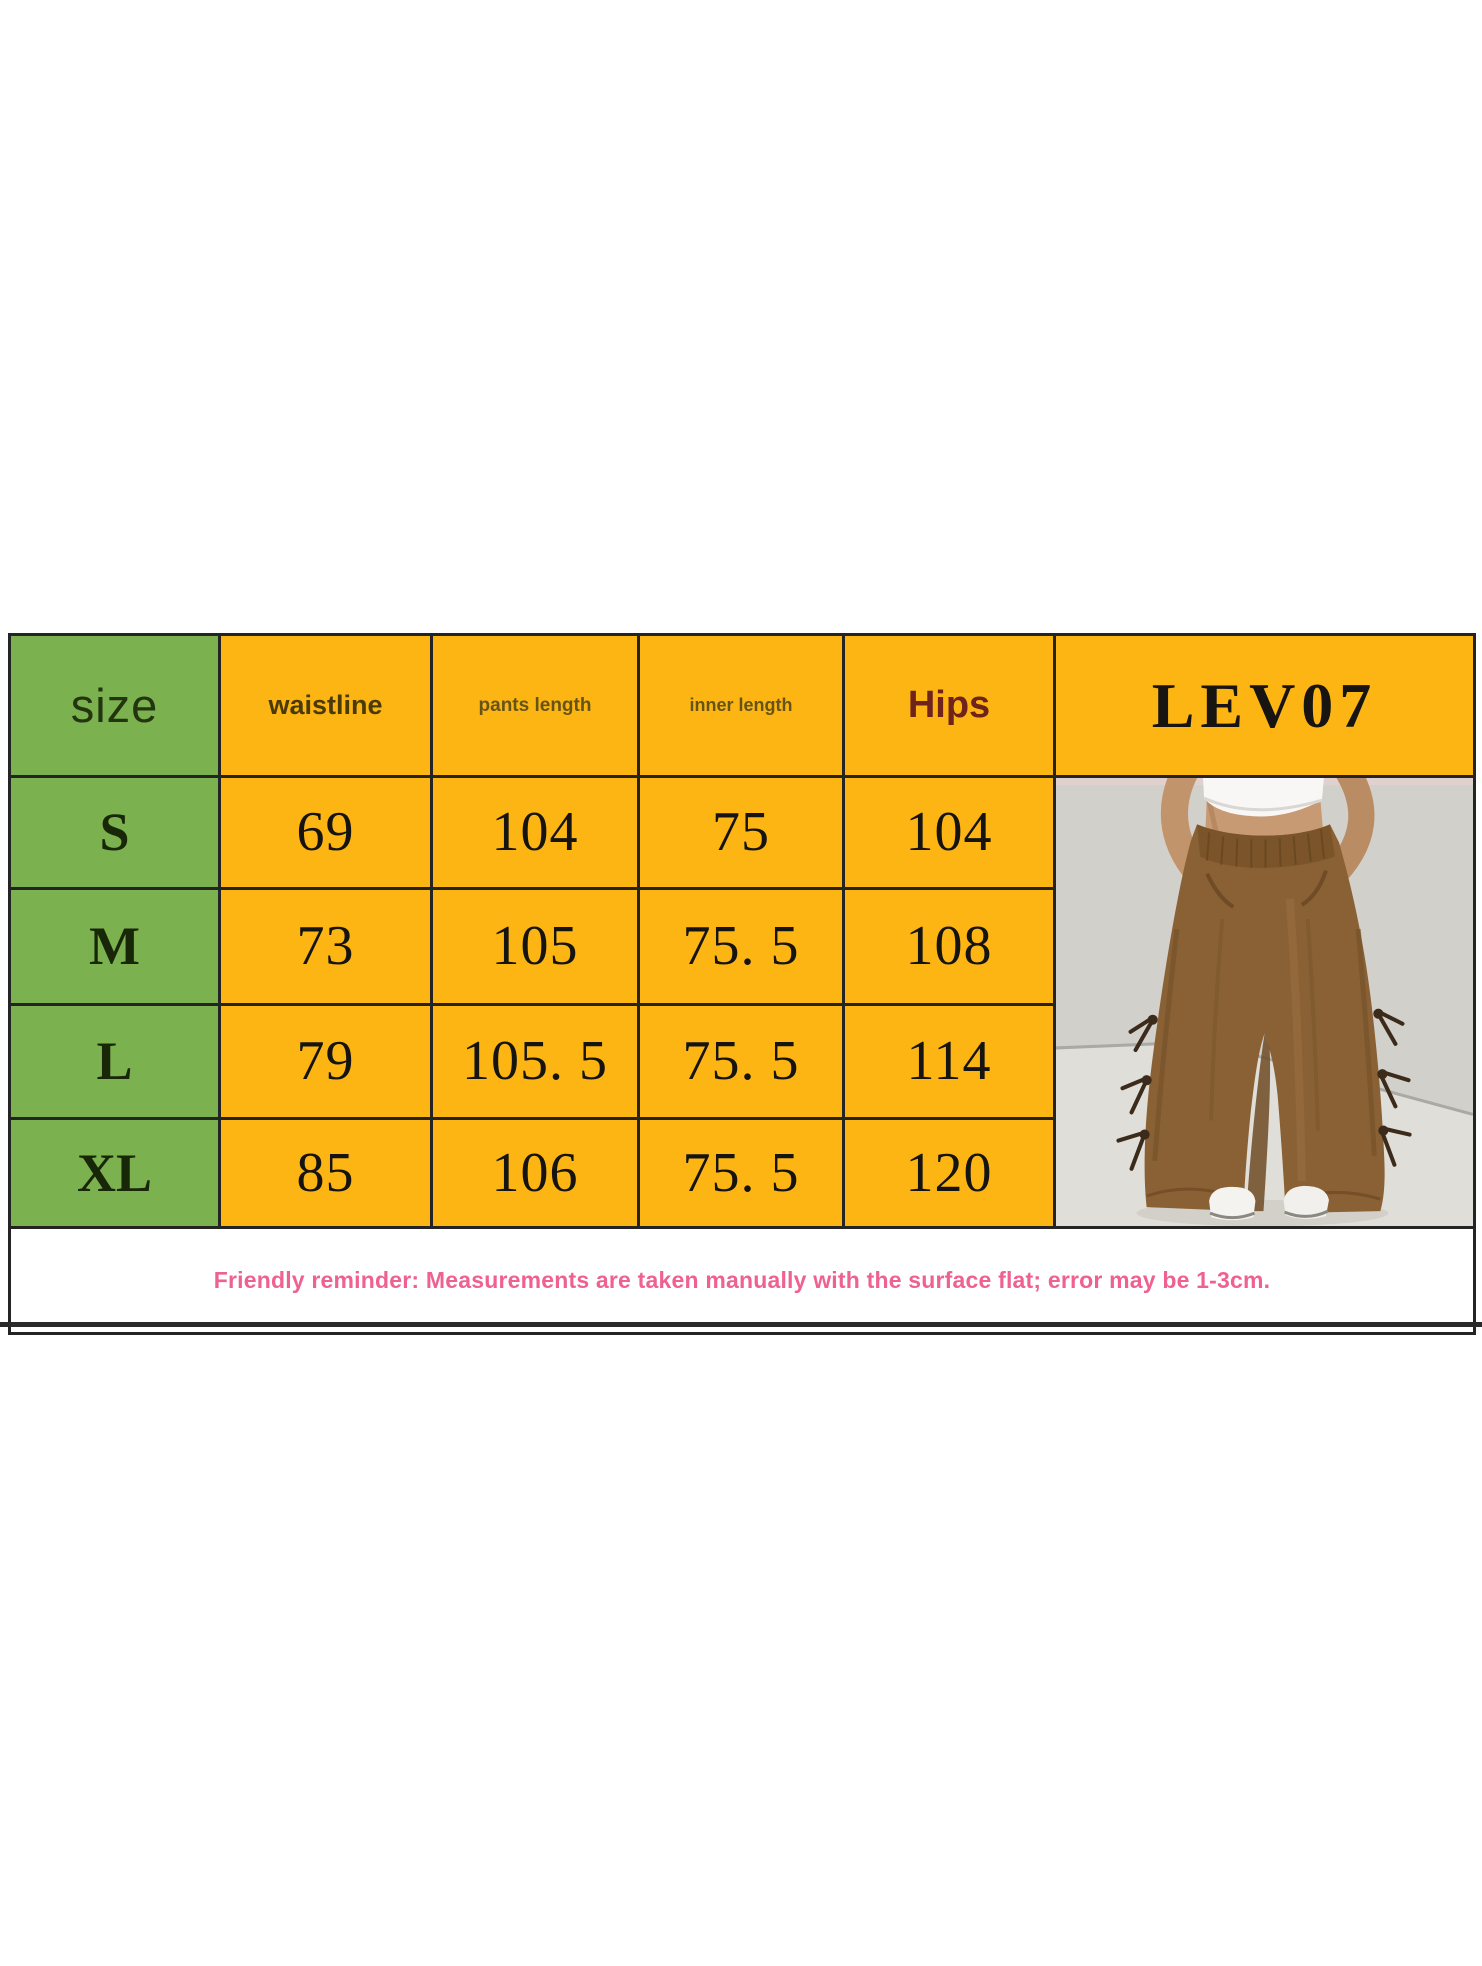 Image resolution: width=1482 pixels, height=1966 pixels. I want to click on header-cell-inner-length: inner length, so click(741, 705).